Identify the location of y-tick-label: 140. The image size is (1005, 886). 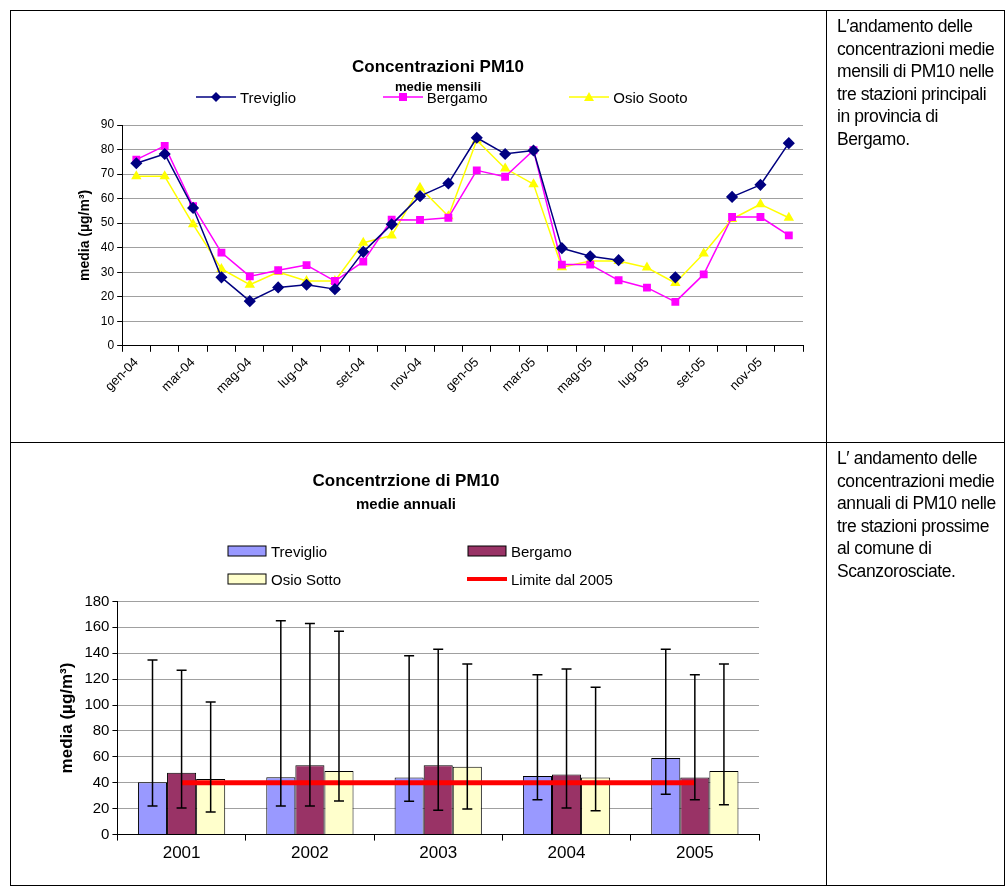
(97, 652).